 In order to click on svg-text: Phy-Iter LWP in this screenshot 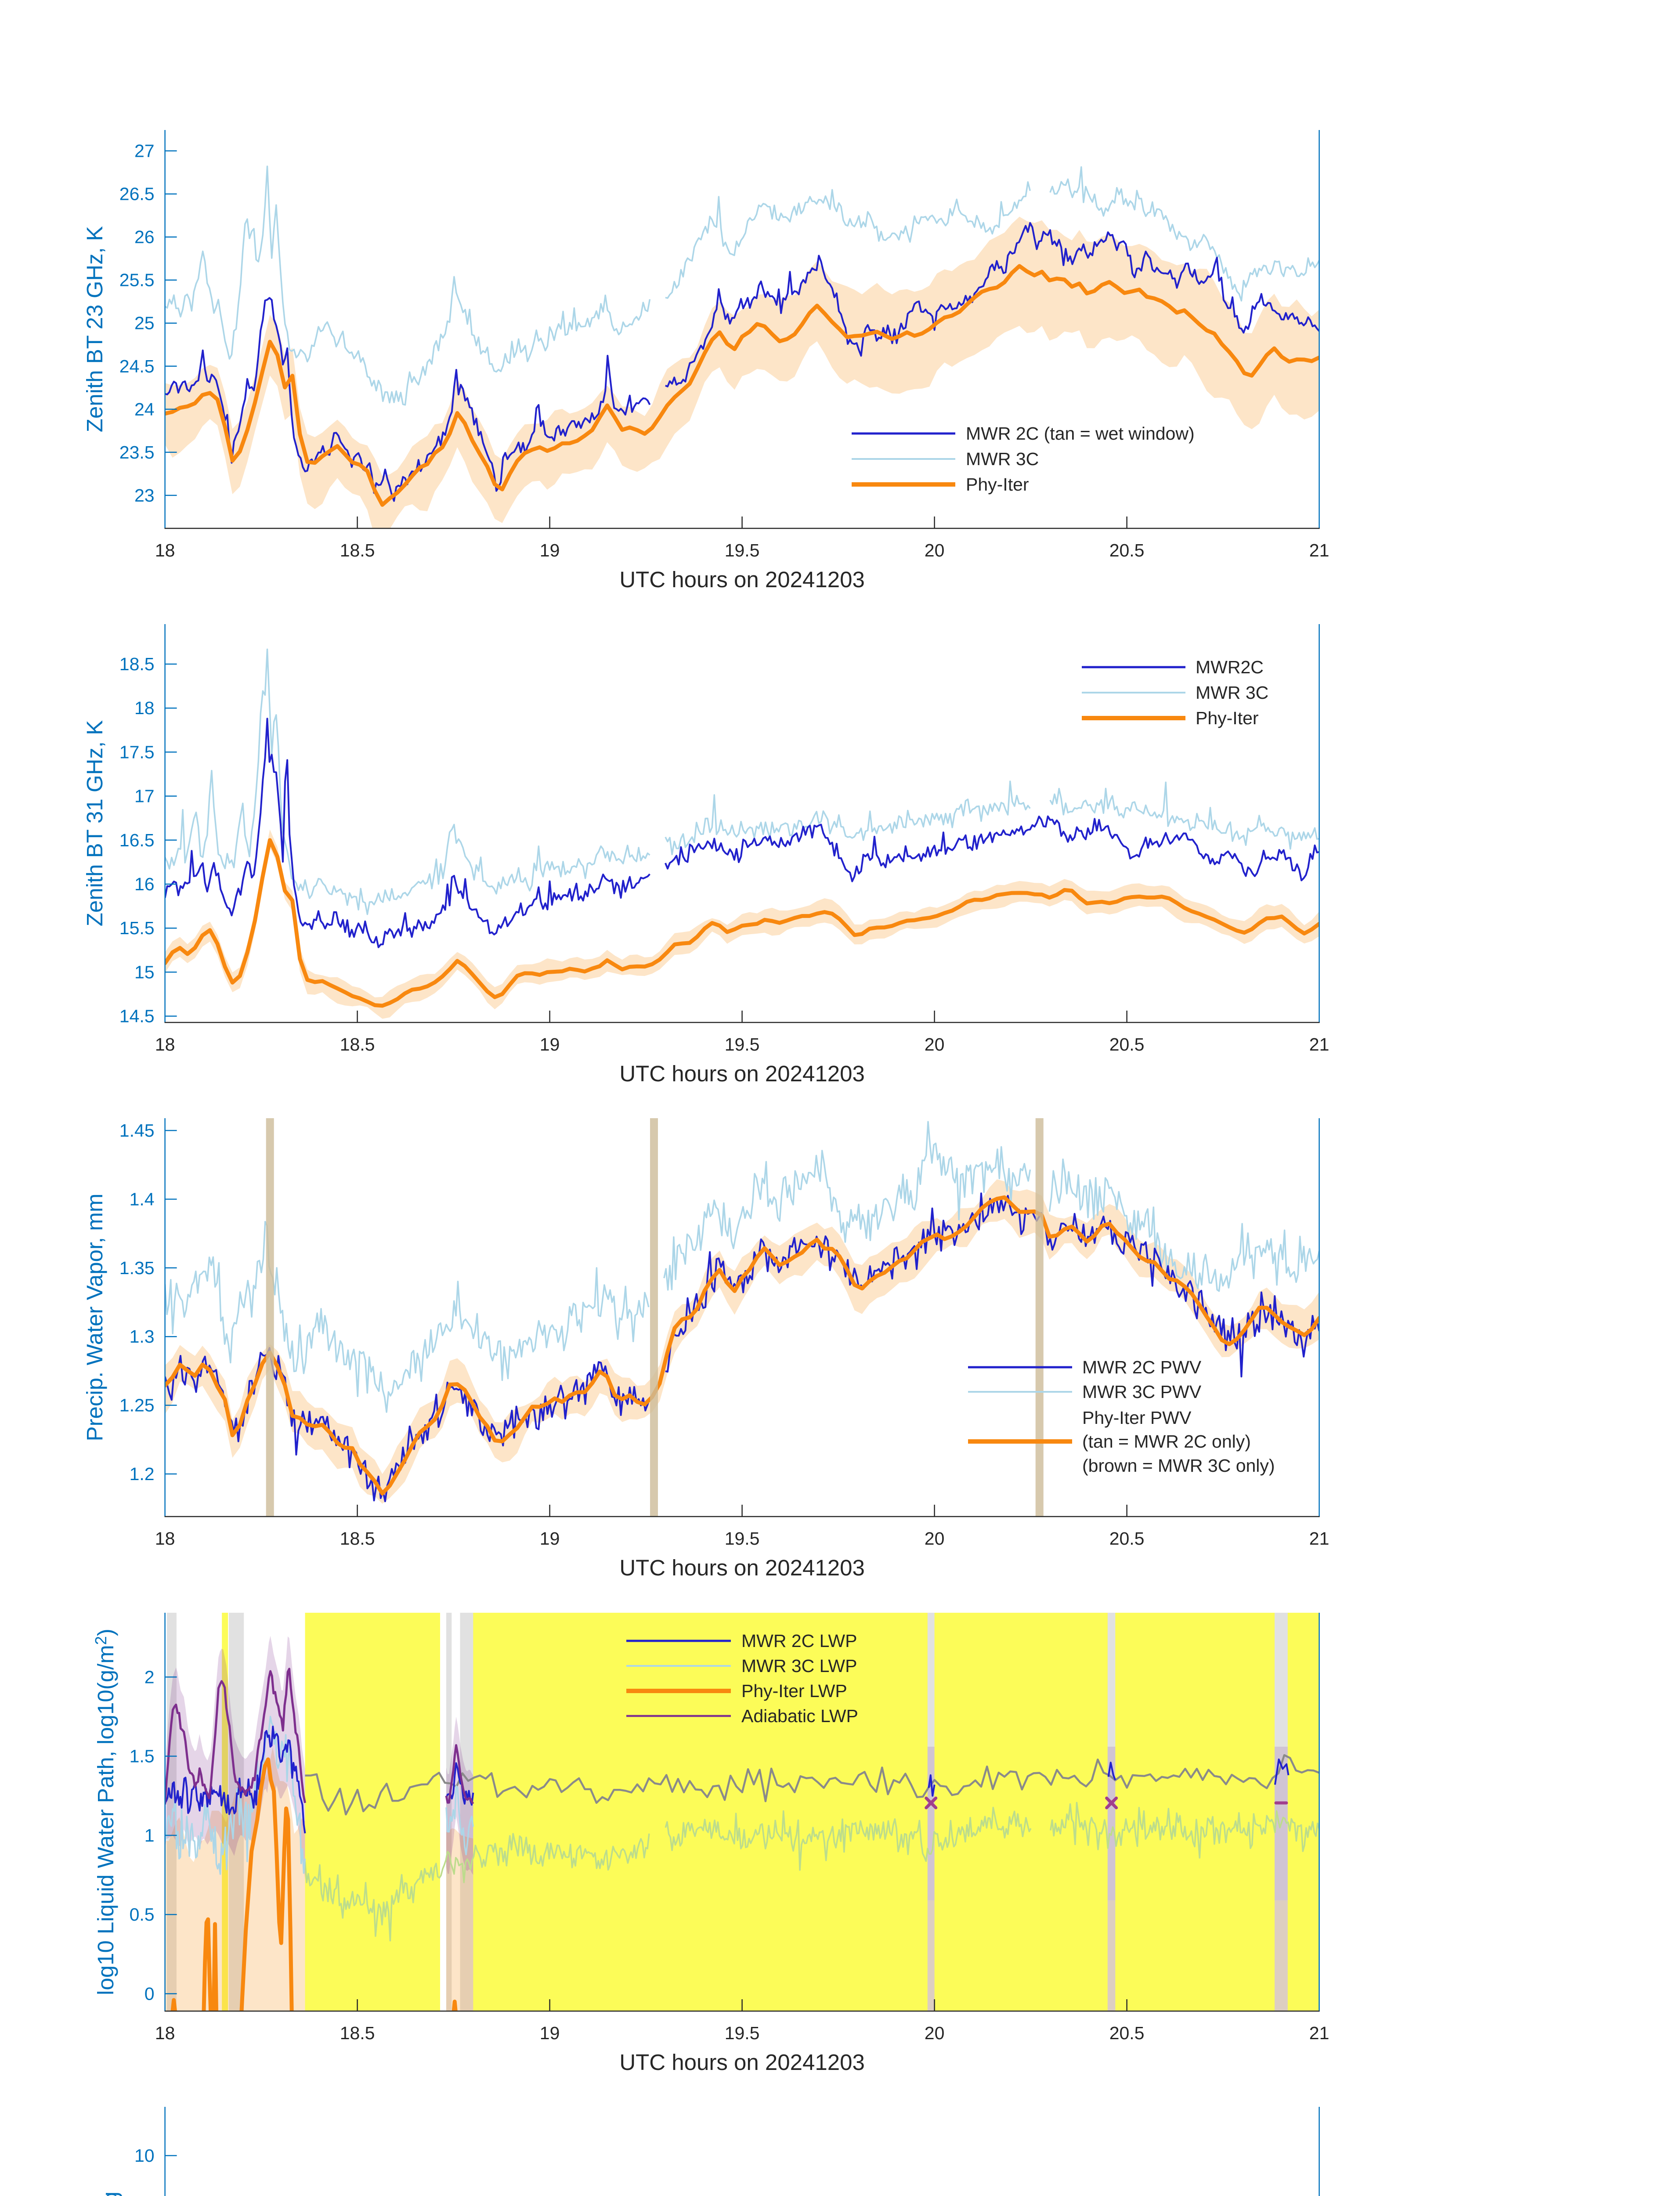, I will do `click(794, 1691)`.